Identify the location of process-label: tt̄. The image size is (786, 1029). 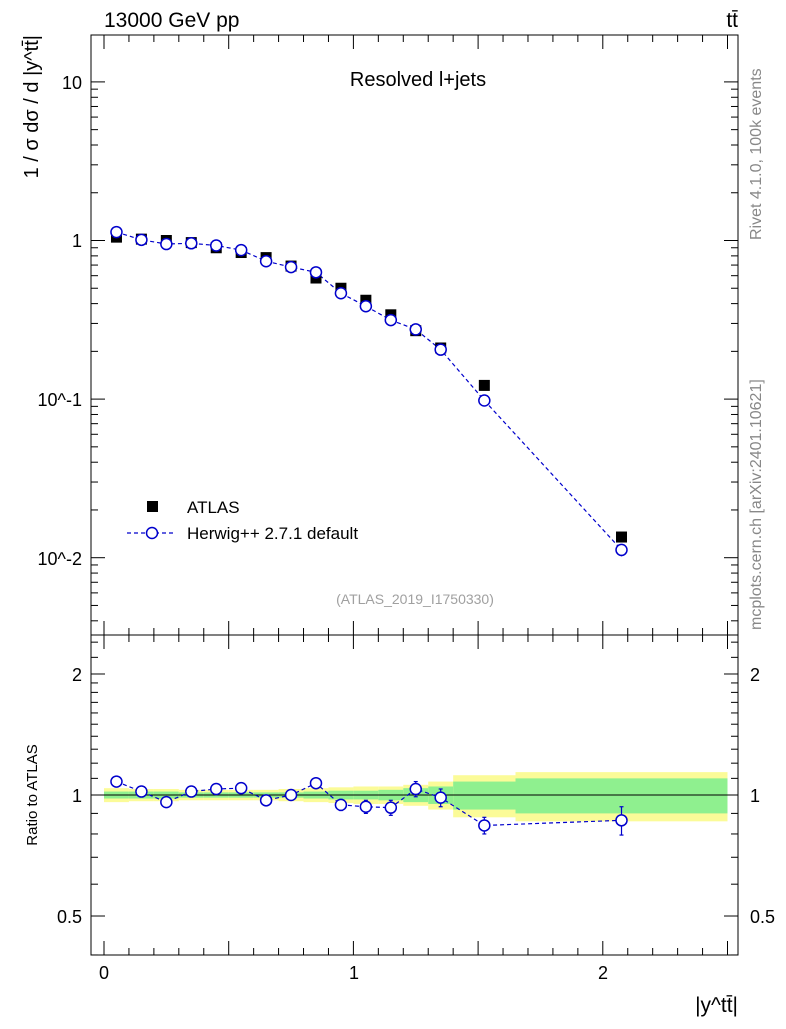
(732, 20).